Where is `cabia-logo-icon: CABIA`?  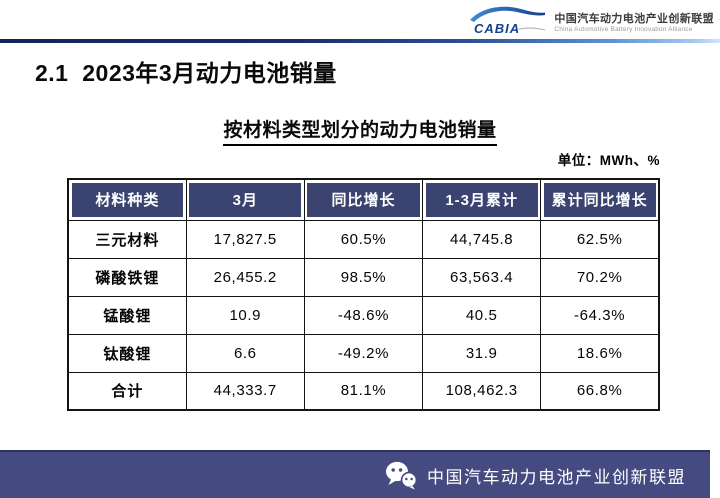
cabia-logo-icon: CABIA is located at coordinates (508, 21).